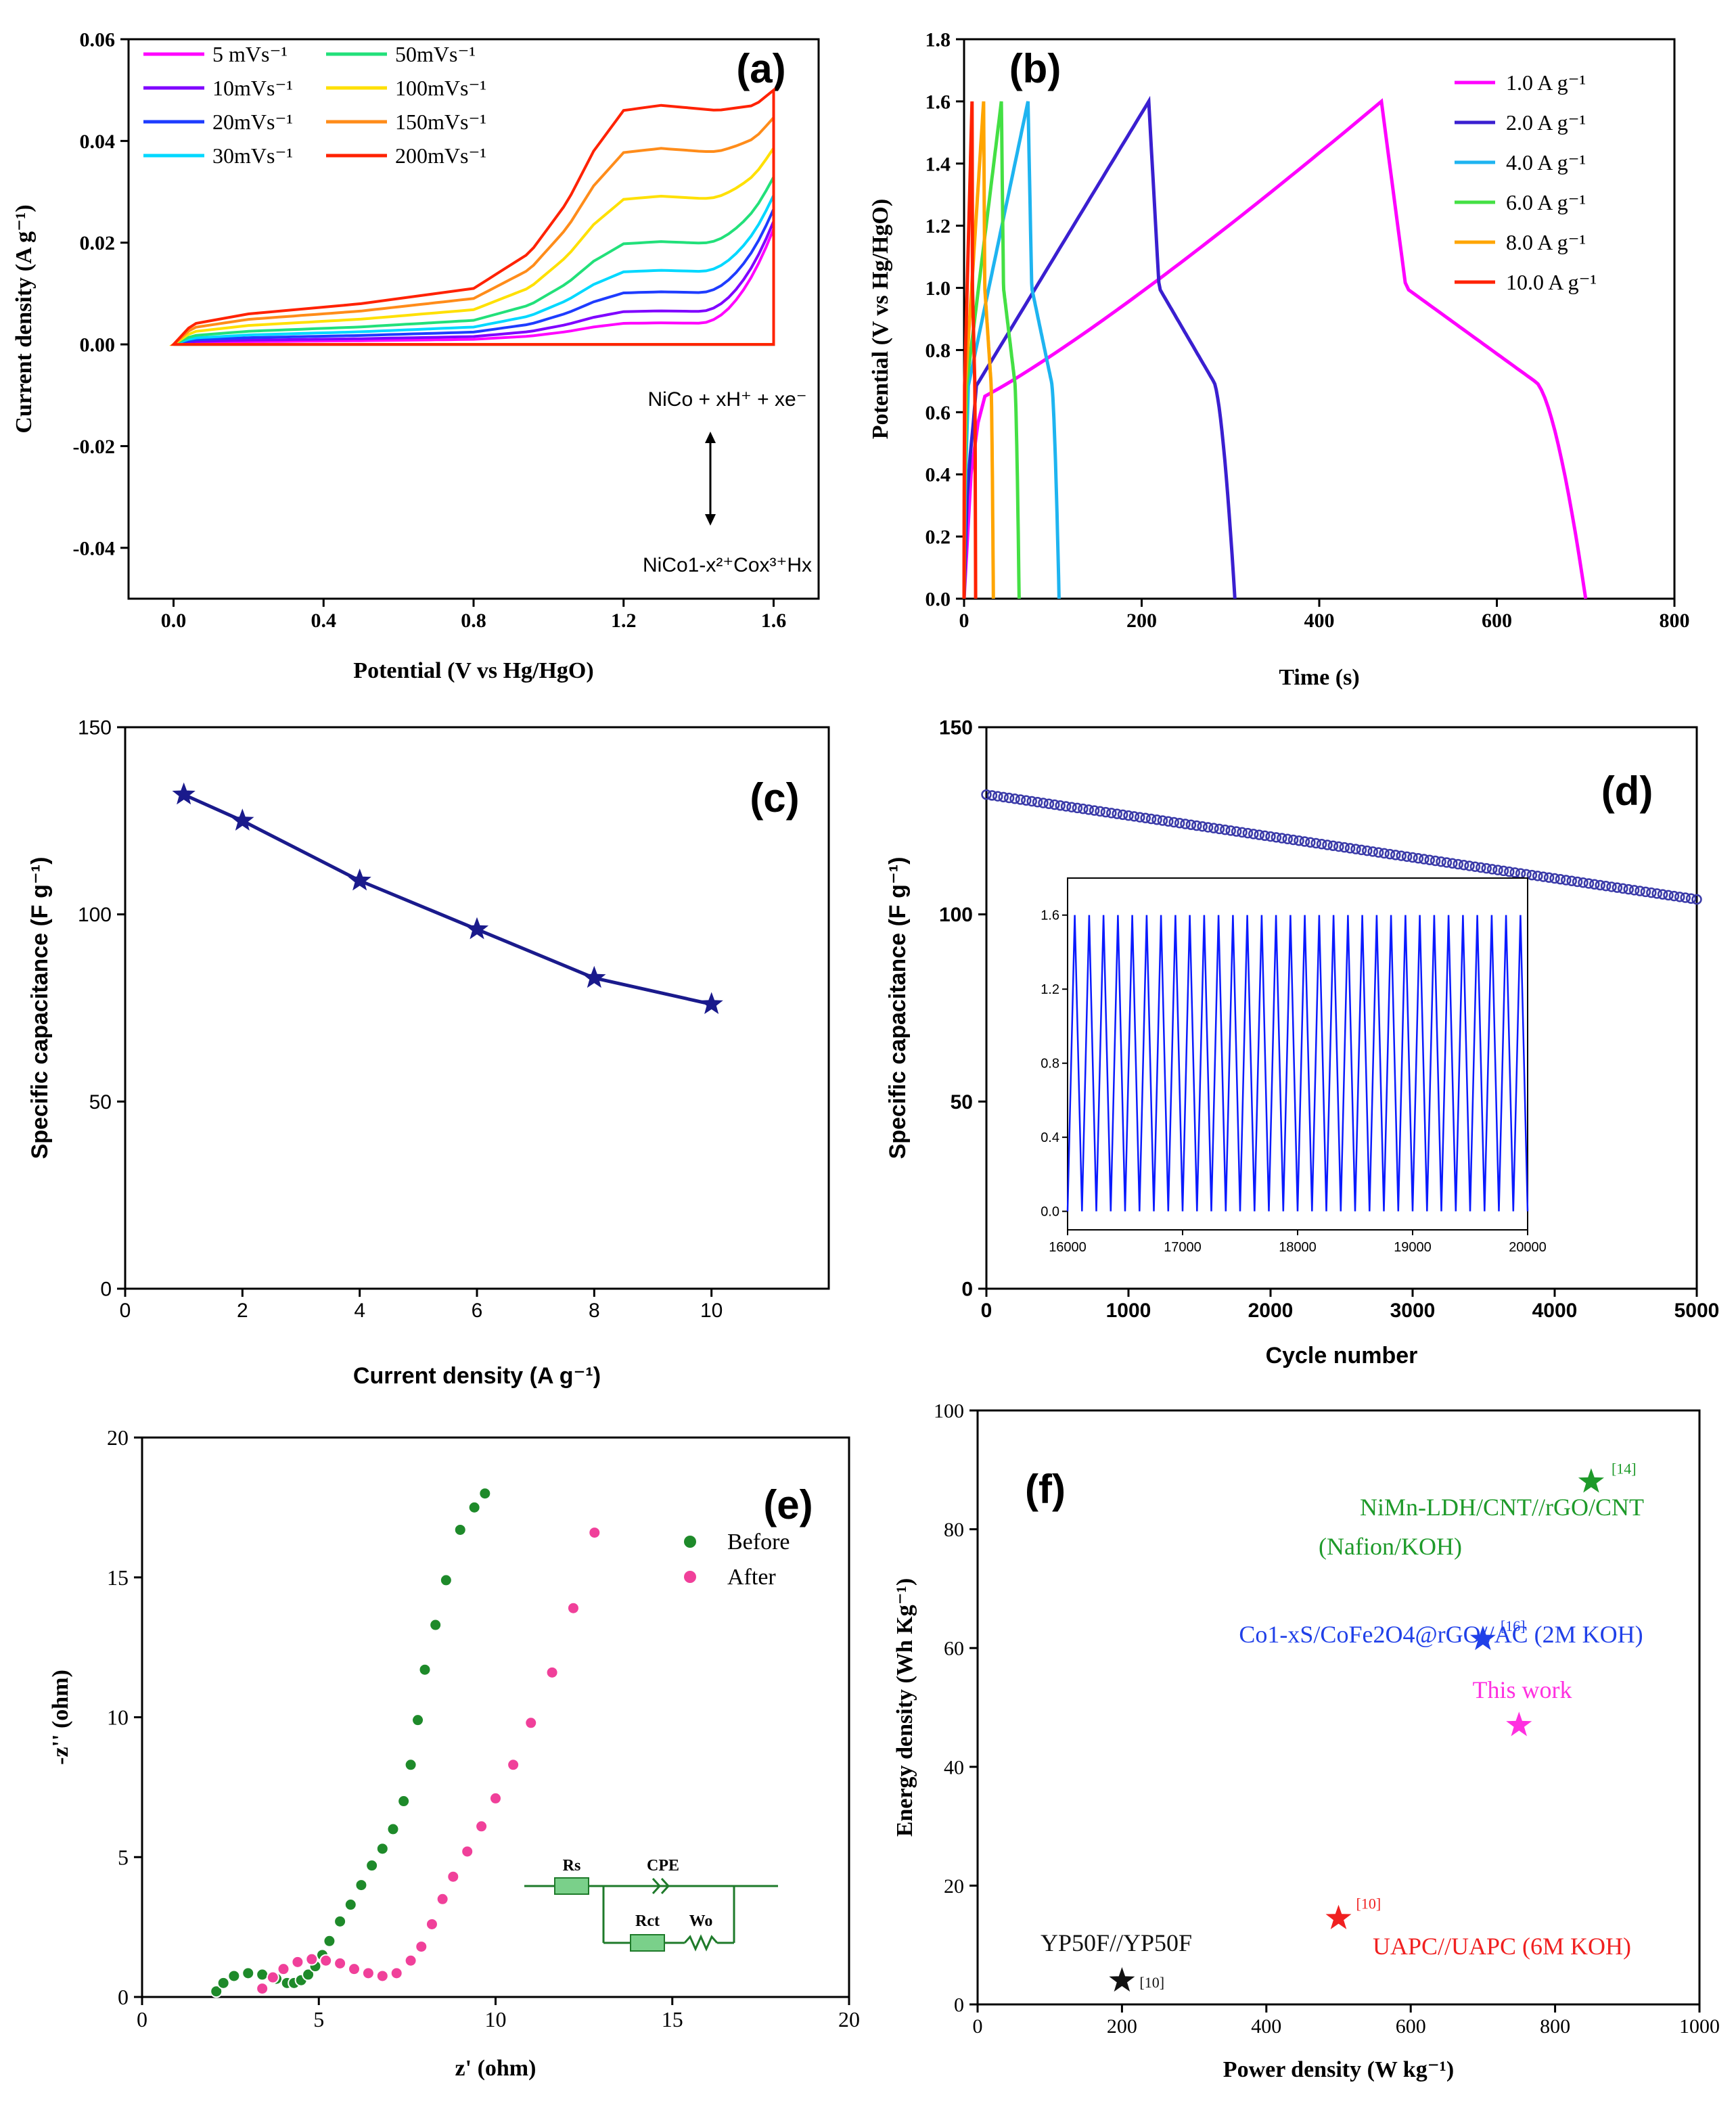 The width and height of the screenshot is (1736, 2114). Describe the element at coordinates (938, 40) in the screenshot. I see `y-tick-label: 1.8` at that location.